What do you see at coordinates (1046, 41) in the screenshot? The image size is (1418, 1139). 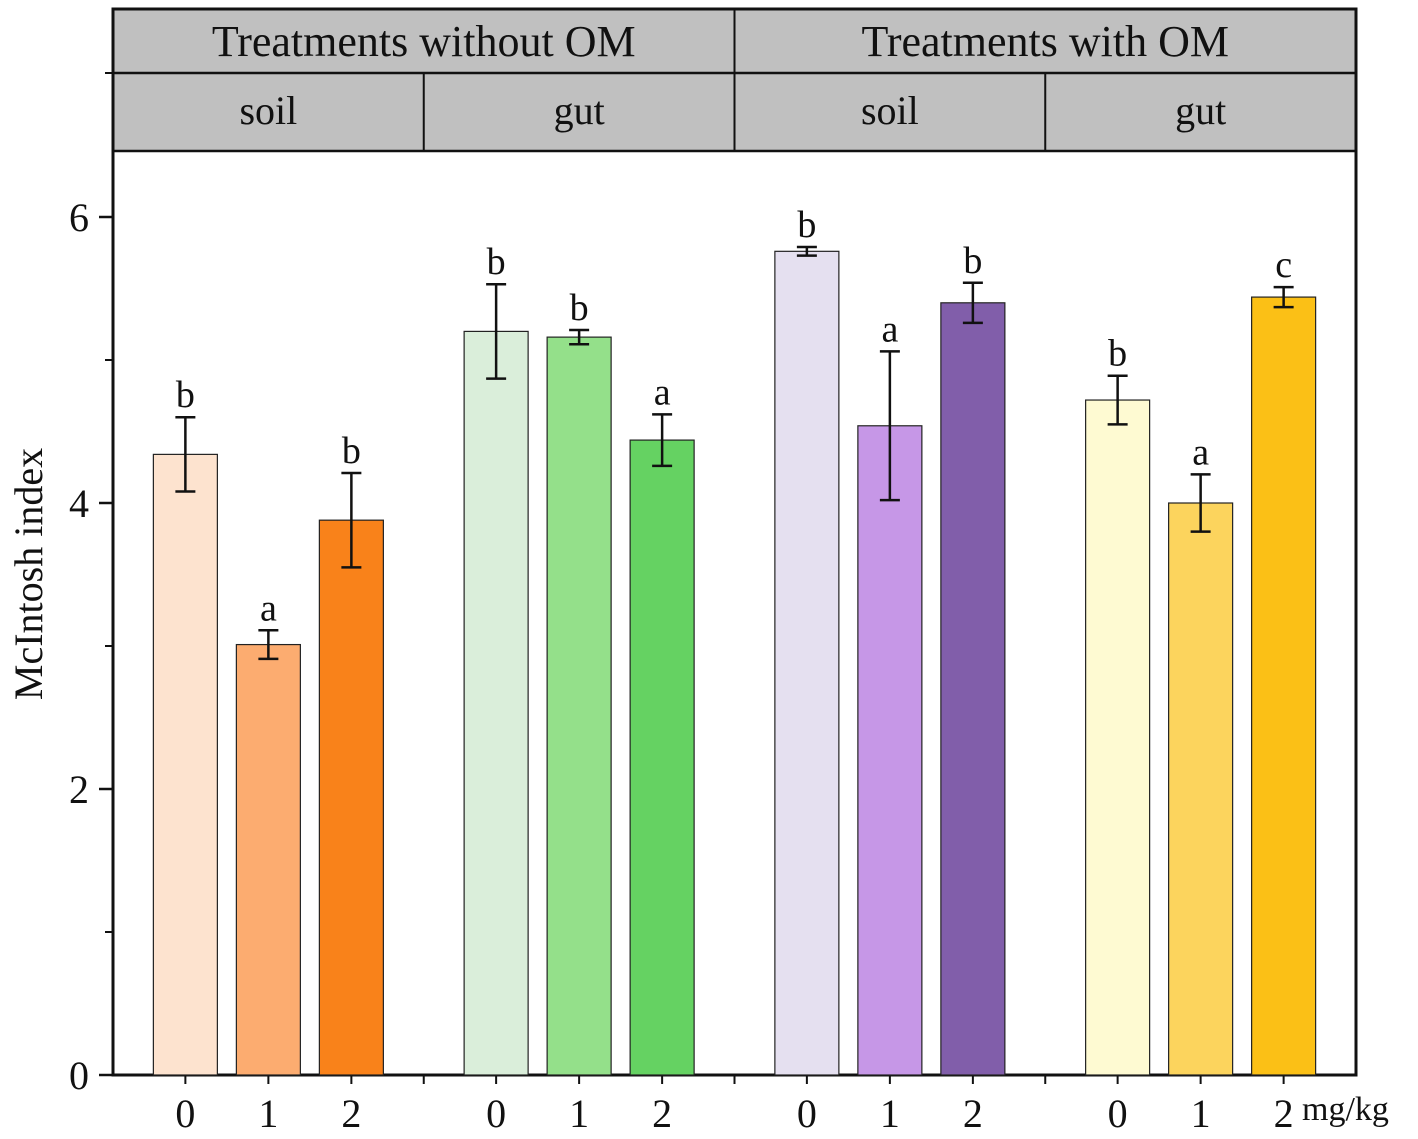 I see `group-label: Treatments with OM` at bounding box center [1046, 41].